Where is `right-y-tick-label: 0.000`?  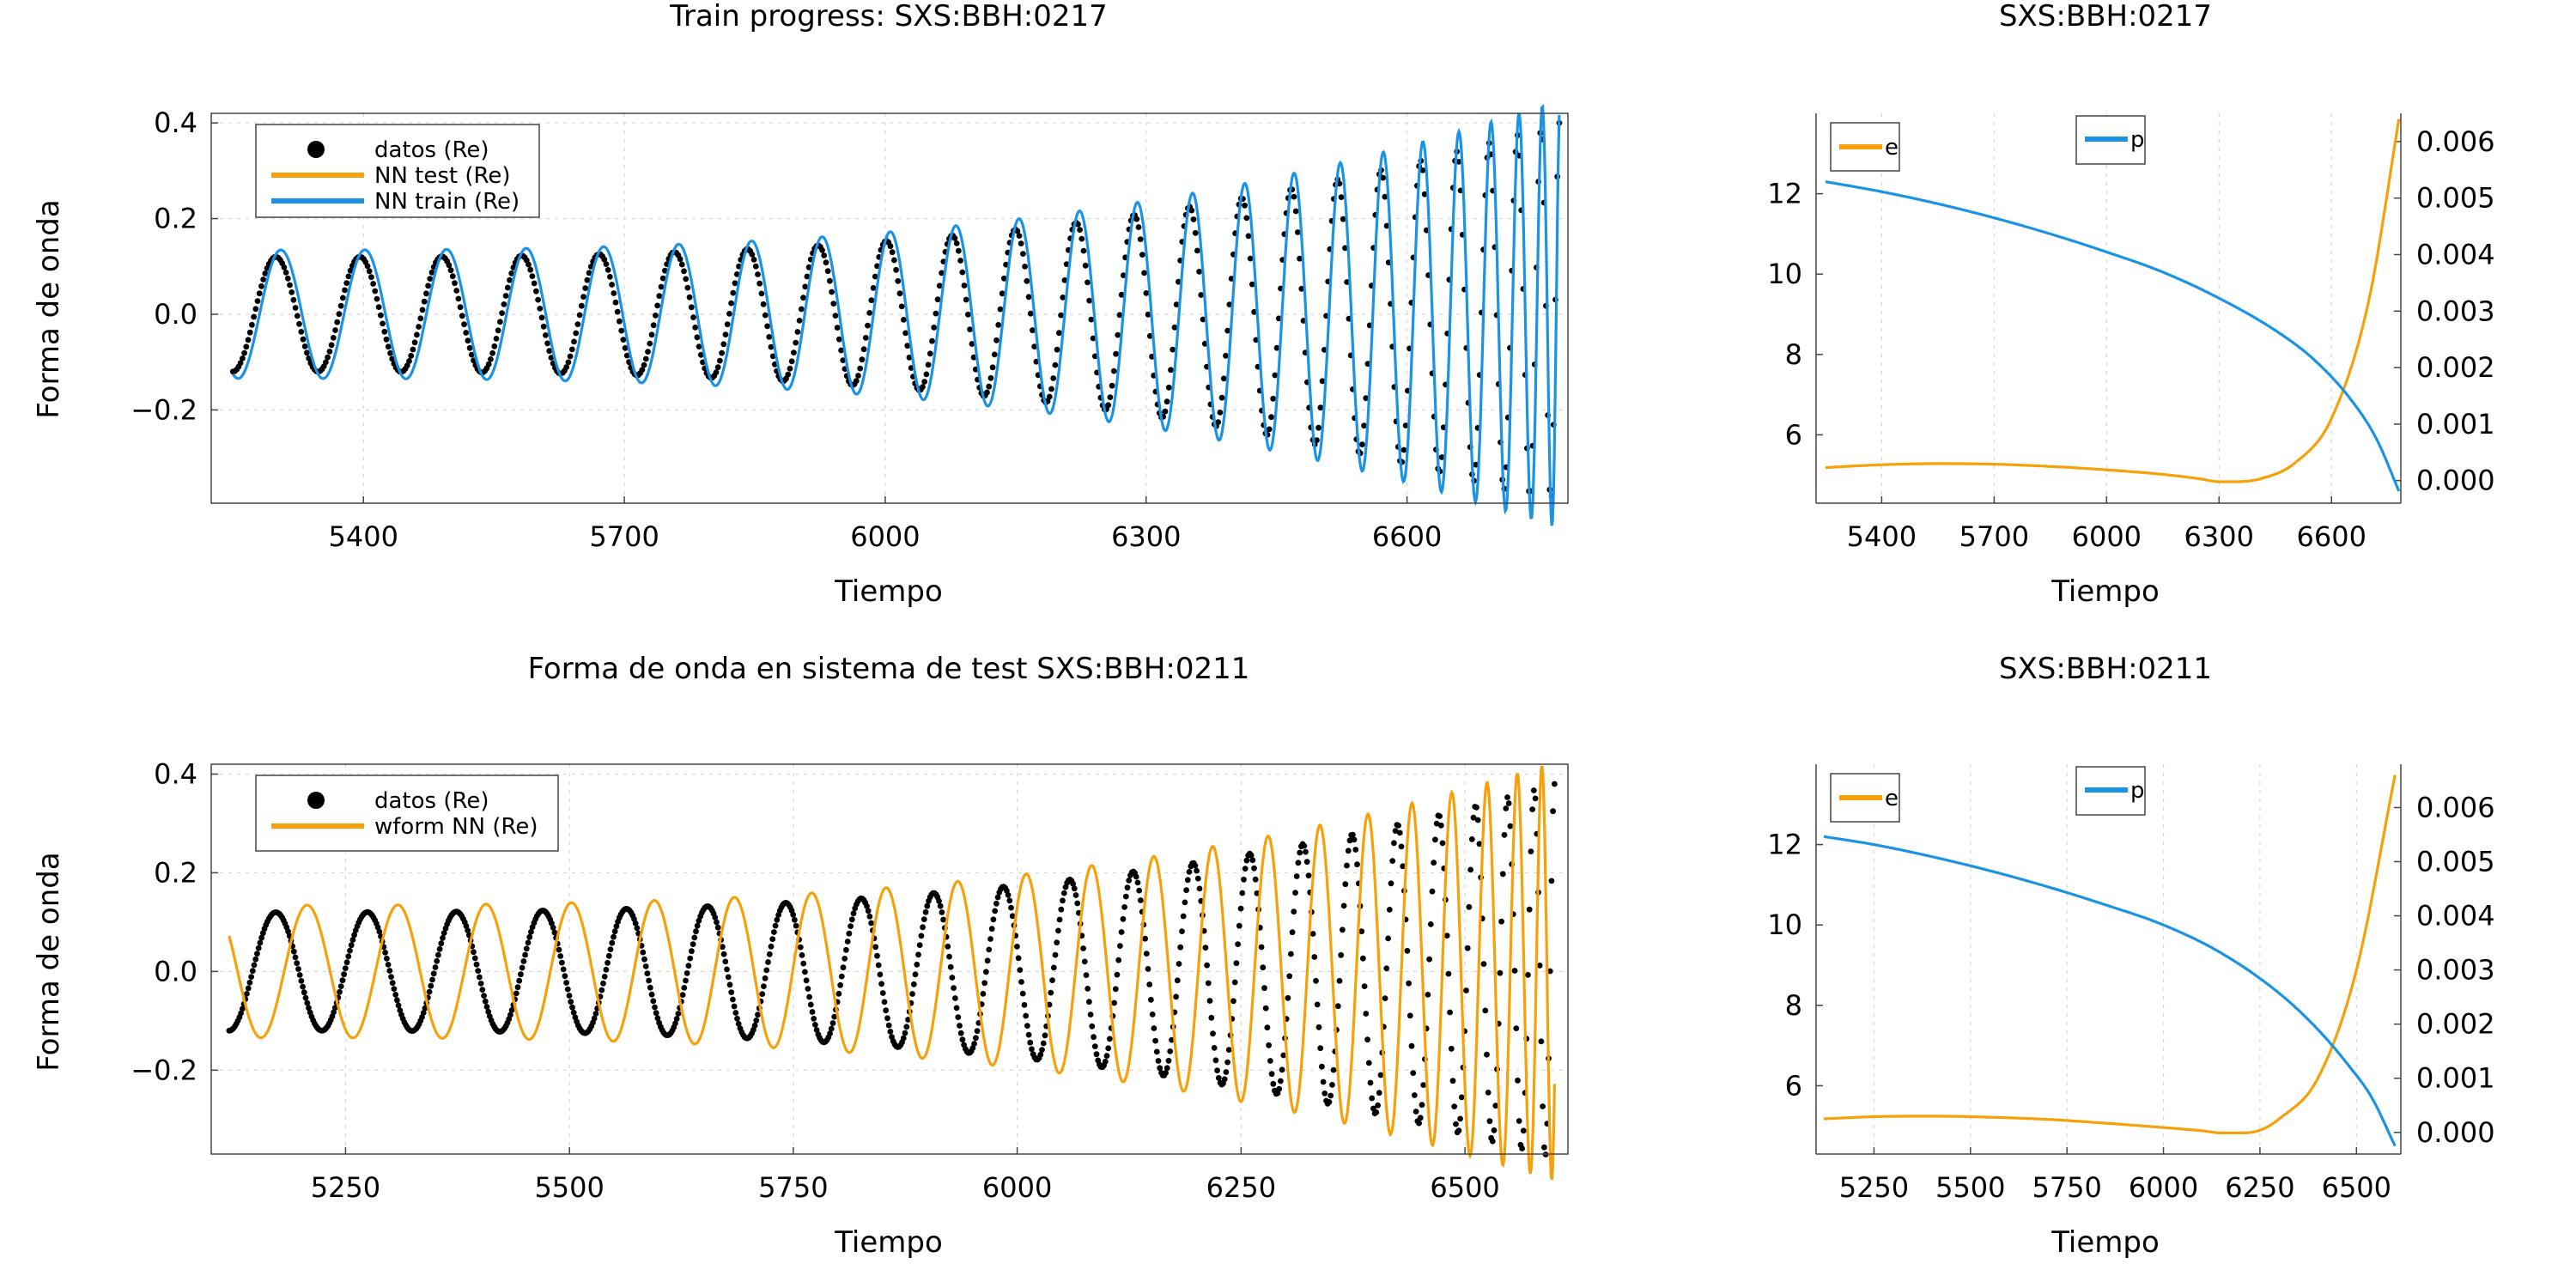 right-y-tick-label: 0.000 is located at coordinates (2456, 481).